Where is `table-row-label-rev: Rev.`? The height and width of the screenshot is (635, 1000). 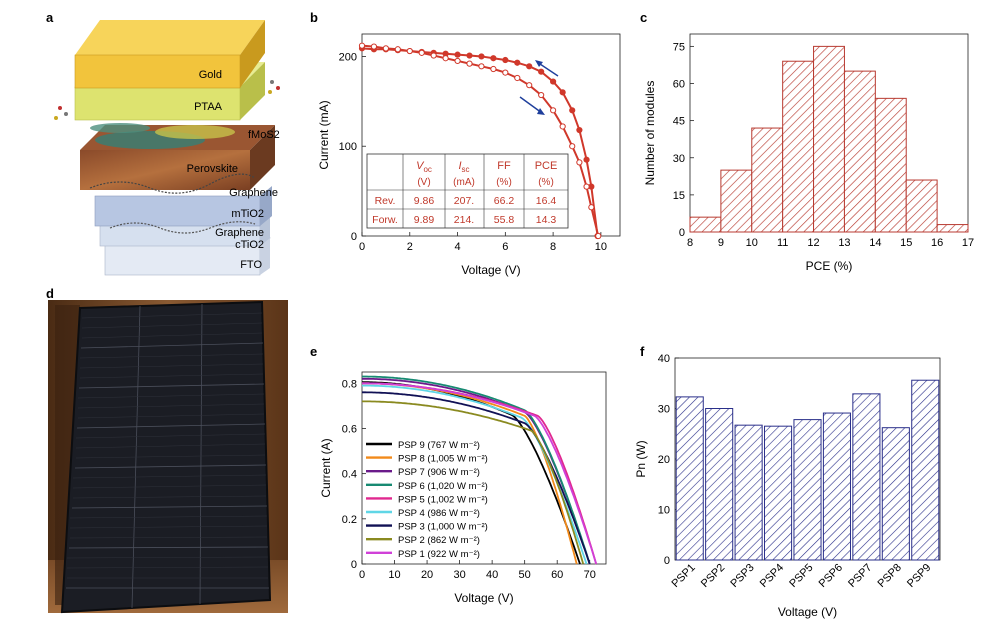 table-row-label-rev: Rev. is located at coordinates (385, 201).